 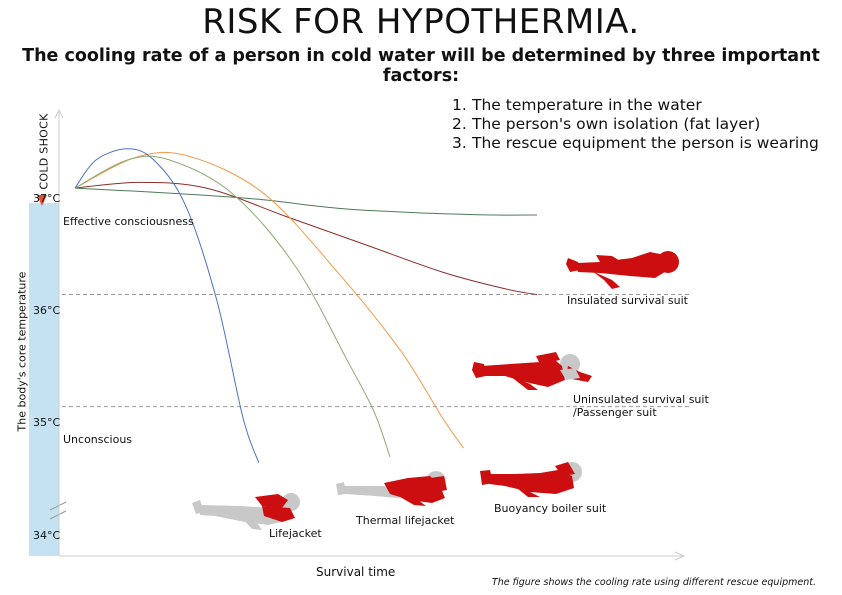 I want to click on figure-insulated-suit-icon, so click(x=622, y=270).